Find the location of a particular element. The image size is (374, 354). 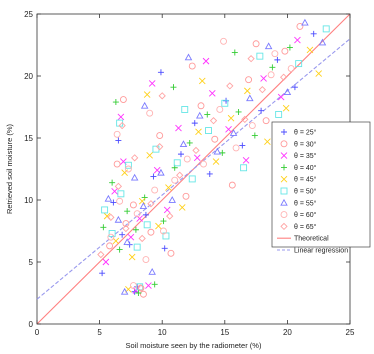

x-tick-label: 0 is located at coordinates (37, 332).